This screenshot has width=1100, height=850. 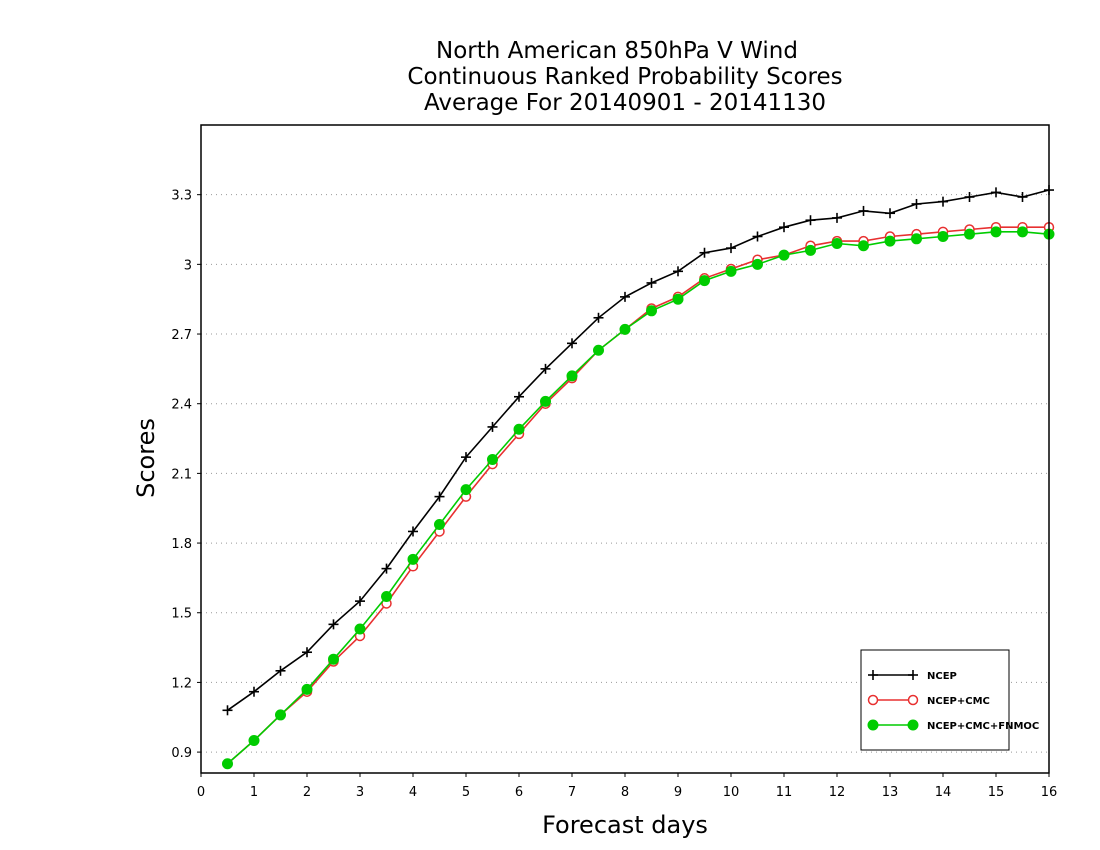 I want to click on y-tick-label: 2.7, so click(x=181, y=335).